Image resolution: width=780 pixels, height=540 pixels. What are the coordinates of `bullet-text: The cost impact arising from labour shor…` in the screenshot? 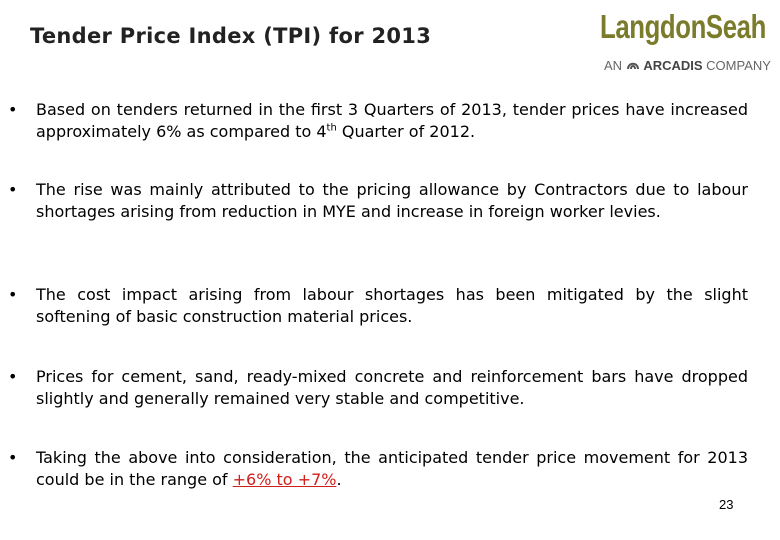 It's located at (392, 305).